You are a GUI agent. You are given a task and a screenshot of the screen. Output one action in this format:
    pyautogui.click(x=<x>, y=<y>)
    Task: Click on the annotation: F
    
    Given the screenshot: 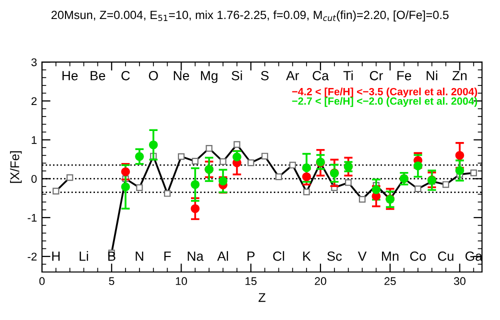 What is the action you would take?
    pyautogui.click(x=167, y=256)
    